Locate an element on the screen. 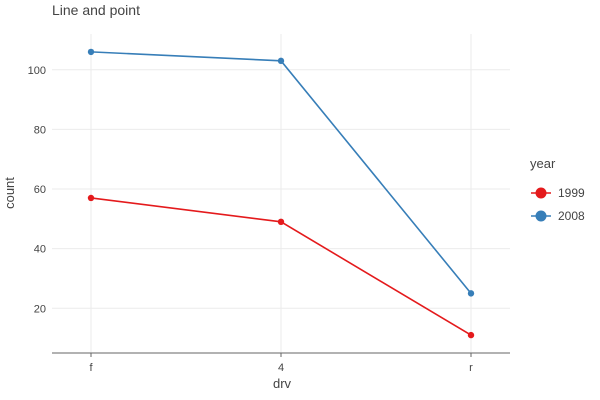 This screenshot has width=600, height=400. y-axis-title: count is located at coordinates (9, 193).